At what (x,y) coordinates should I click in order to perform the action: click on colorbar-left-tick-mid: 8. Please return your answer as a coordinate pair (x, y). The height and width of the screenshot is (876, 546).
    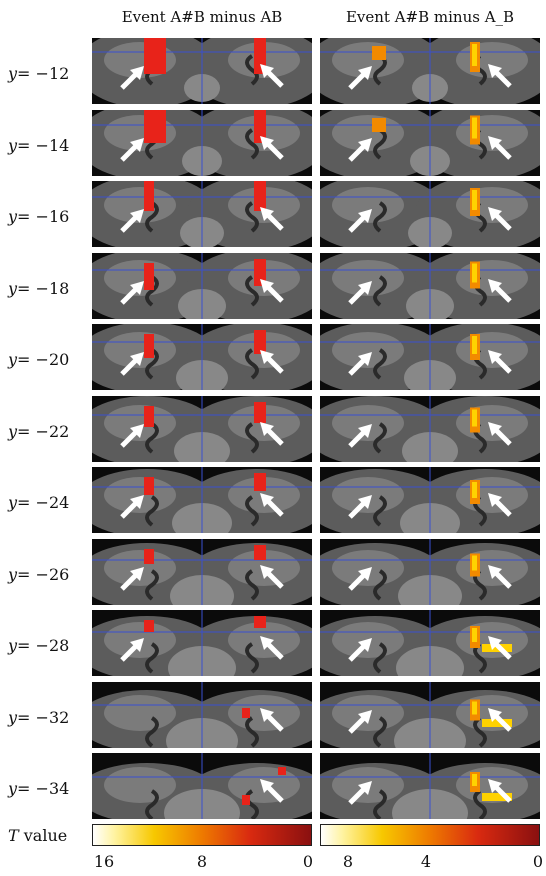
    Looking at the image, I should click on (202, 861).